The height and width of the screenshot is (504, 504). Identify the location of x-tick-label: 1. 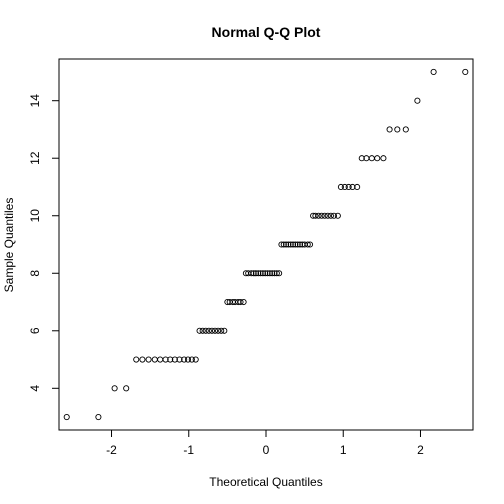
(343, 450).